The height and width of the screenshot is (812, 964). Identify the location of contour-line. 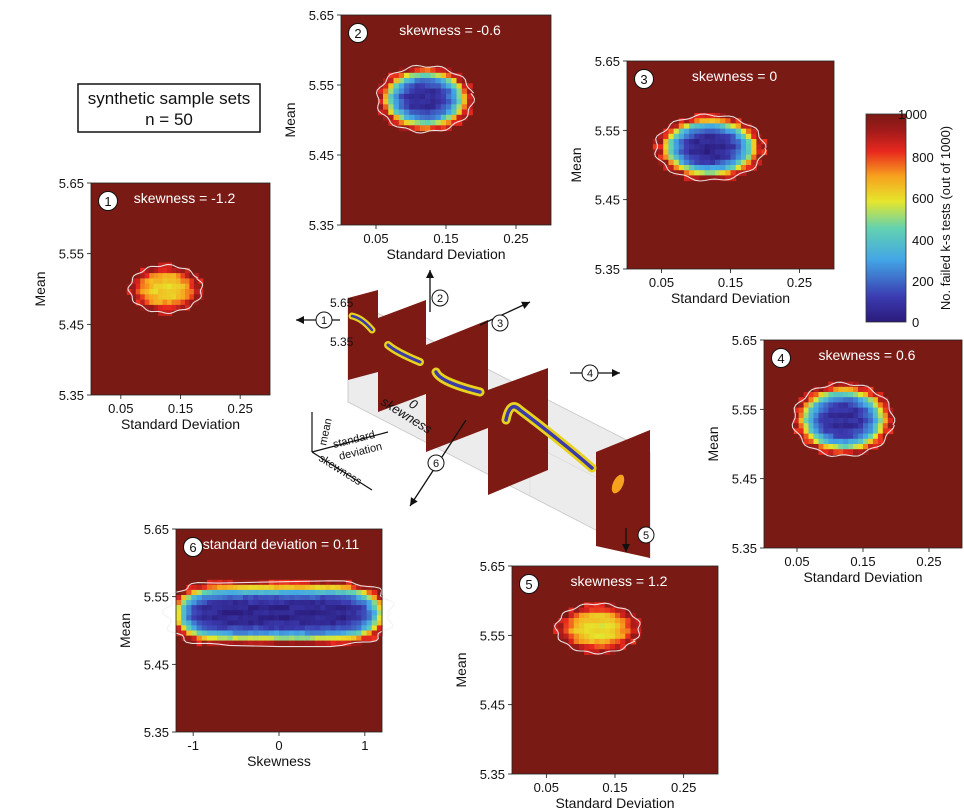
(710, 147).